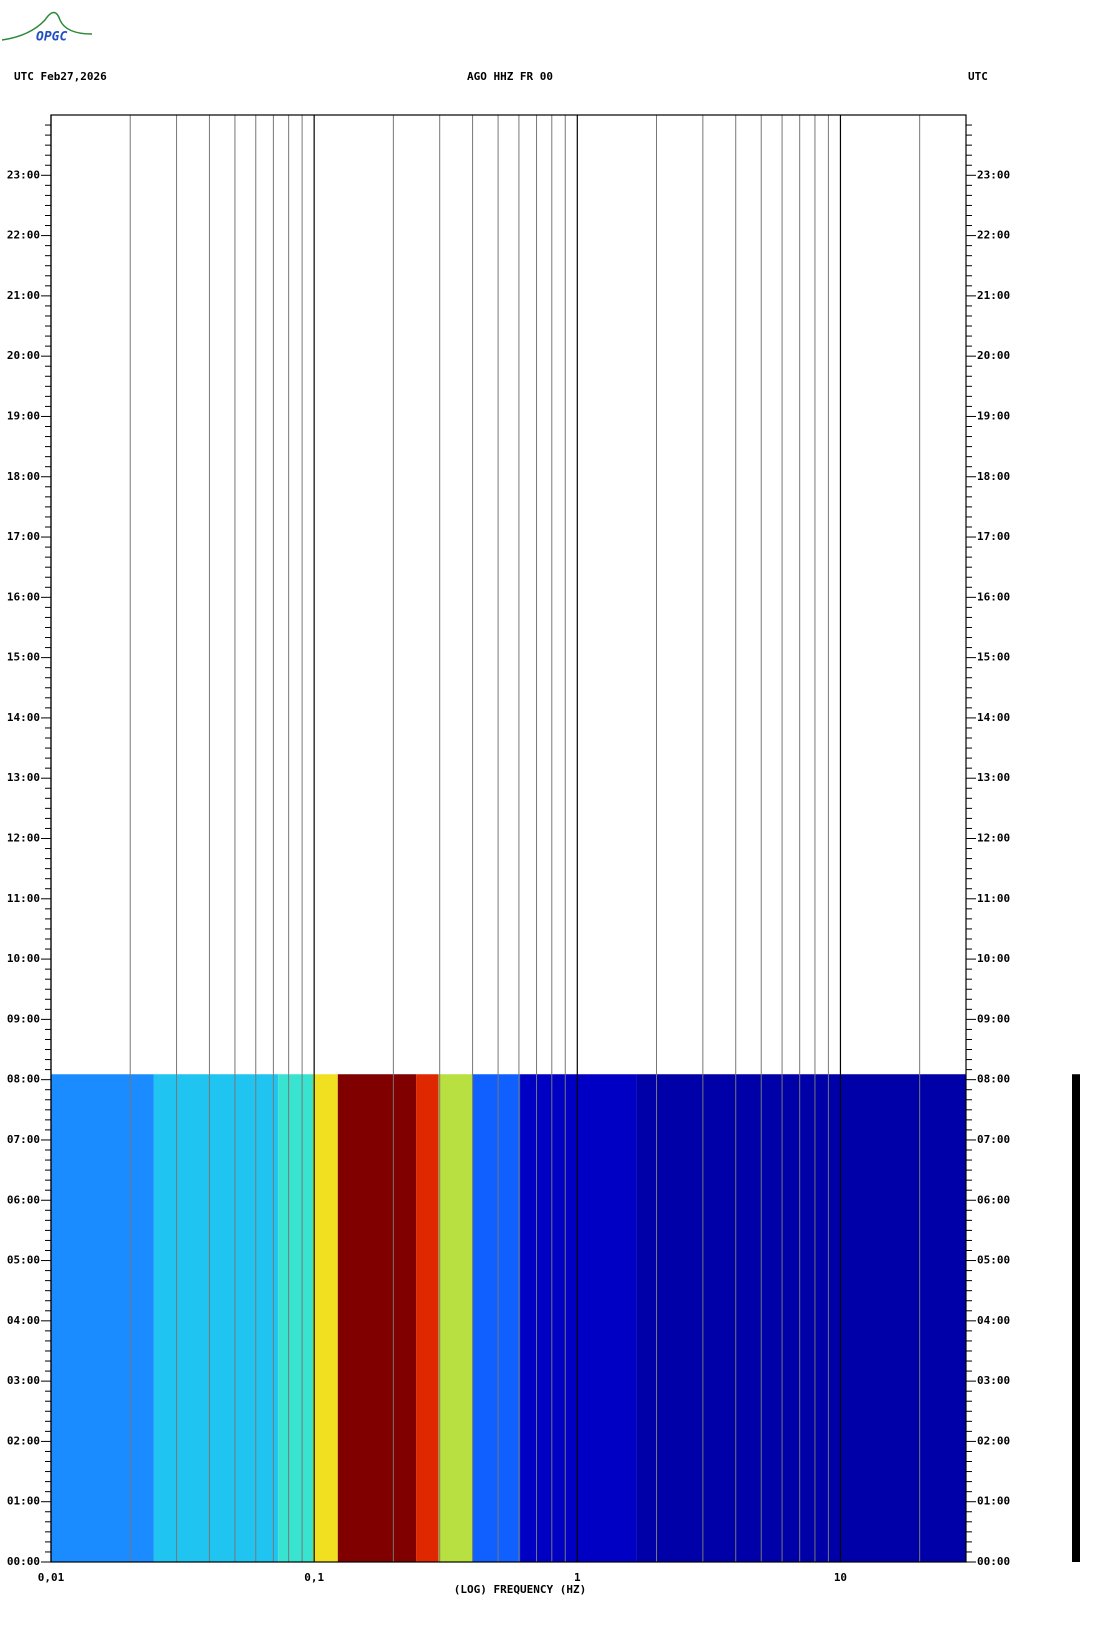 This screenshot has height=1638, width=1102. What do you see at coordinates (840, 1577) in the screenshot?
I see `x-tick-label: 10` at bounding box center [840, 1577].